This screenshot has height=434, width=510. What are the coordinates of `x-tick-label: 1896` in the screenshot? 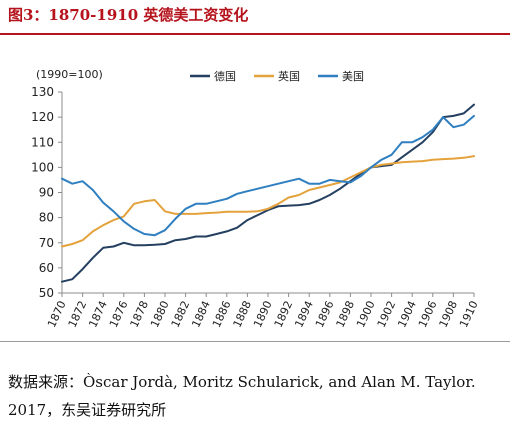 It's located at (325, 314).